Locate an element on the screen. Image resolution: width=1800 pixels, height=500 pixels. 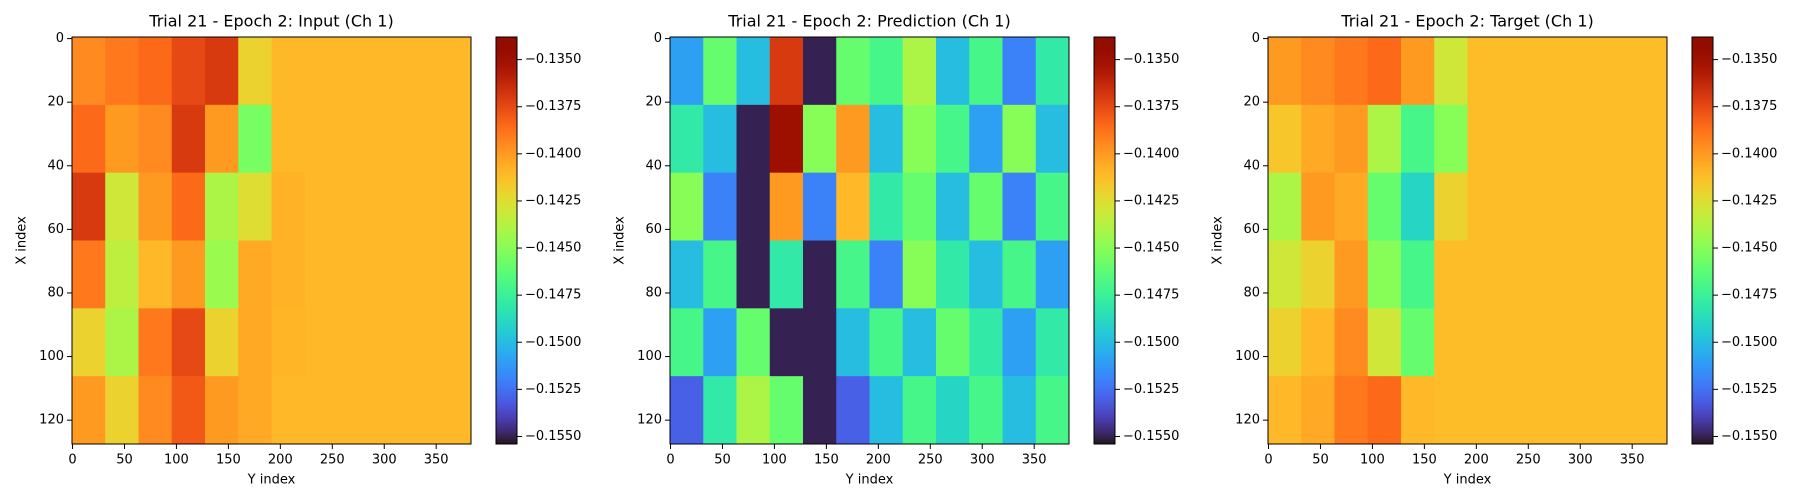
y-tick-label: 60 is located at coordinates (55, 229).